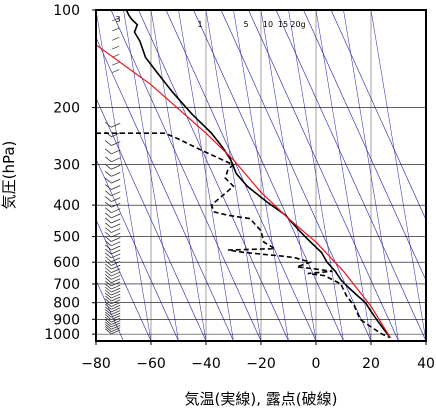 This screenshot has height=411, width=436. I want to click on mixing-ratio-label: 20g, so click(297, 24).